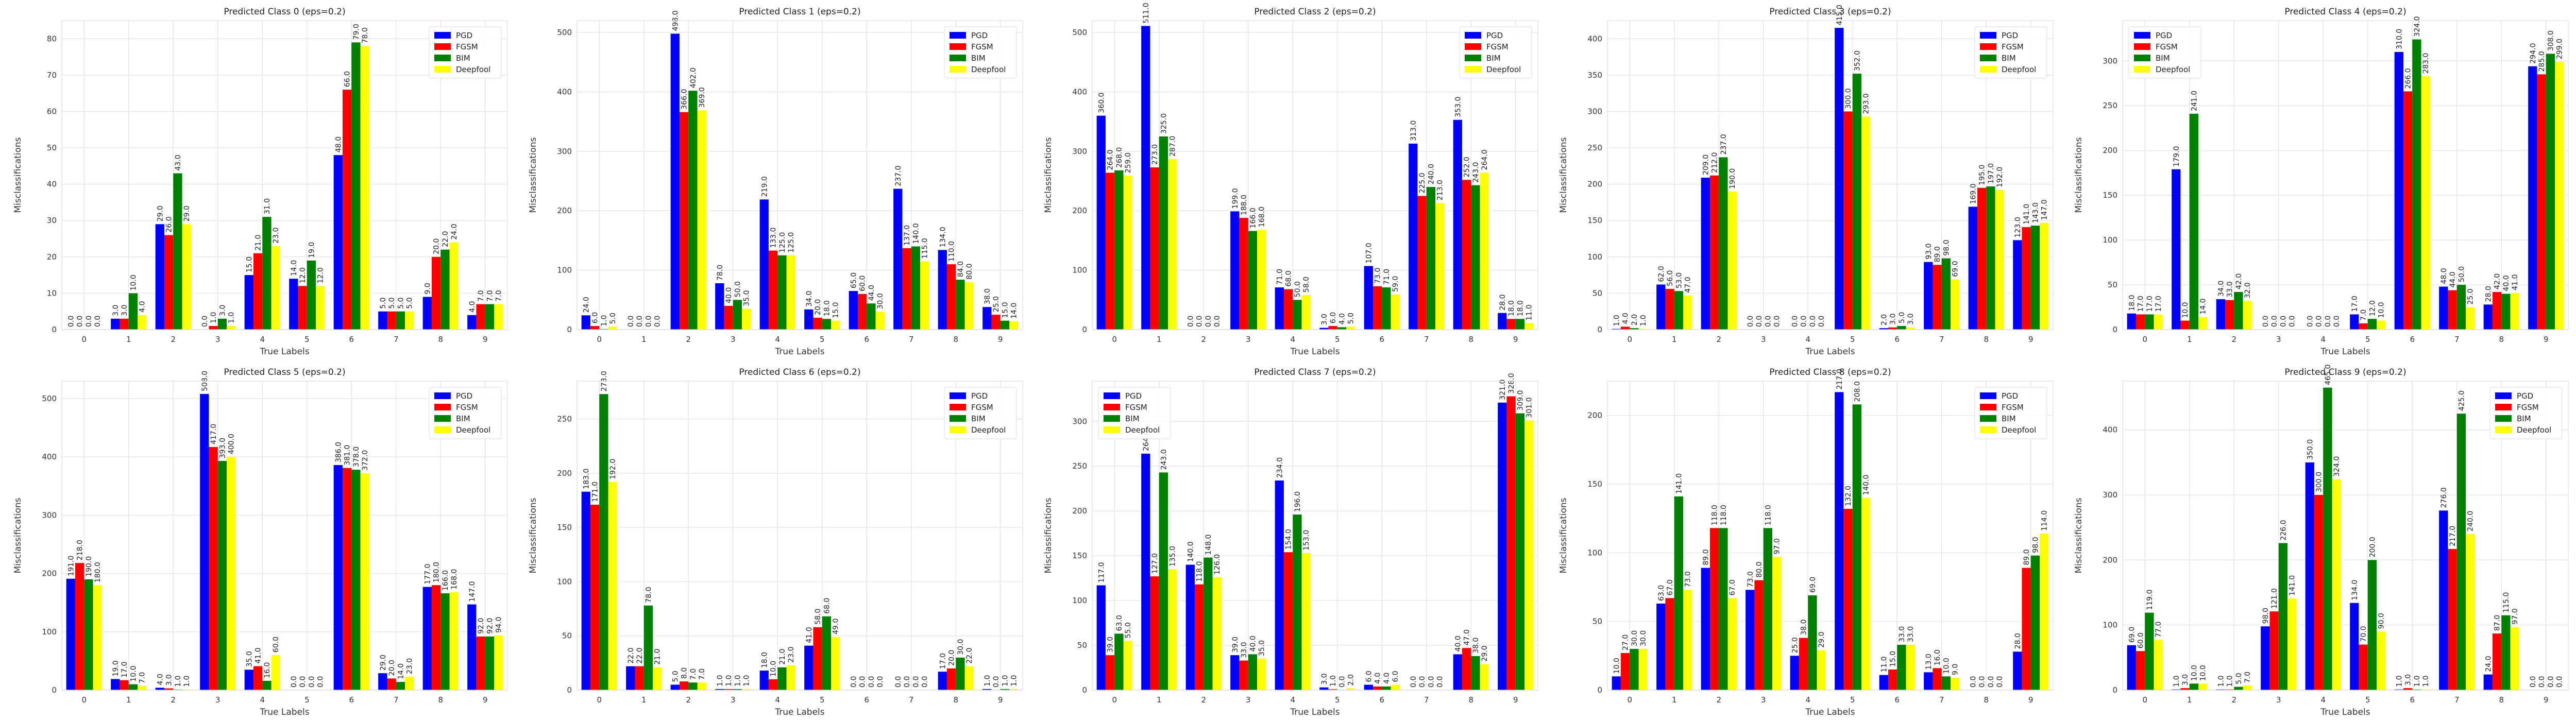  Describe the element at coordinates (2501, 700) in the screenshot. I see `x-tick-label: 8` at that location.